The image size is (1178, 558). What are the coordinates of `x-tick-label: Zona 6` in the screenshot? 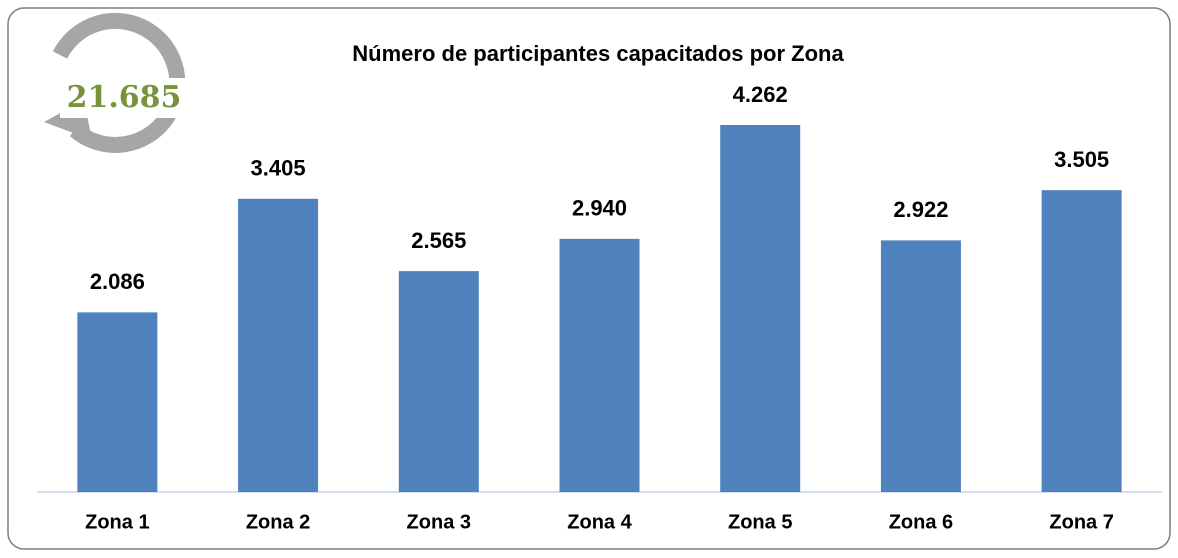 It's located at (921, 522).